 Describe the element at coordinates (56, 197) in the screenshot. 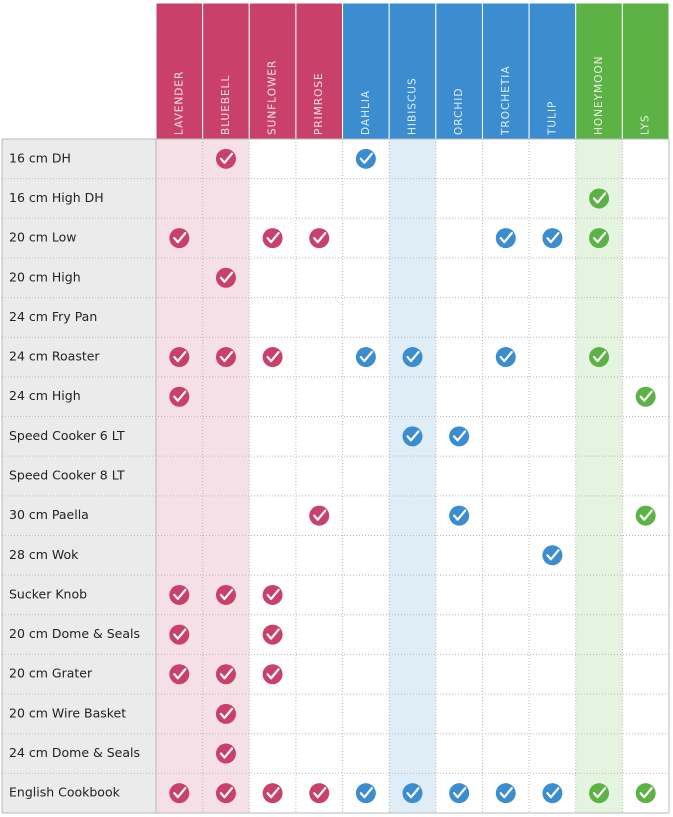

I see `row-label: 16 cm High DH` at that location.